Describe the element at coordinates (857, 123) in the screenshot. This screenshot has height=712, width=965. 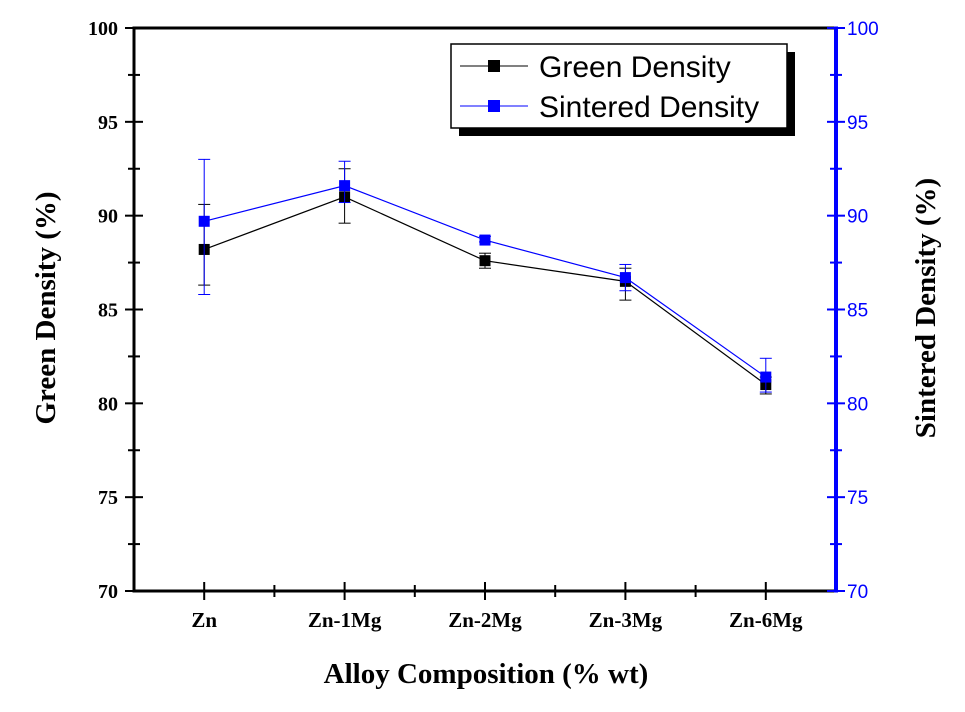
I see `right-tick-label: 95` at that location.